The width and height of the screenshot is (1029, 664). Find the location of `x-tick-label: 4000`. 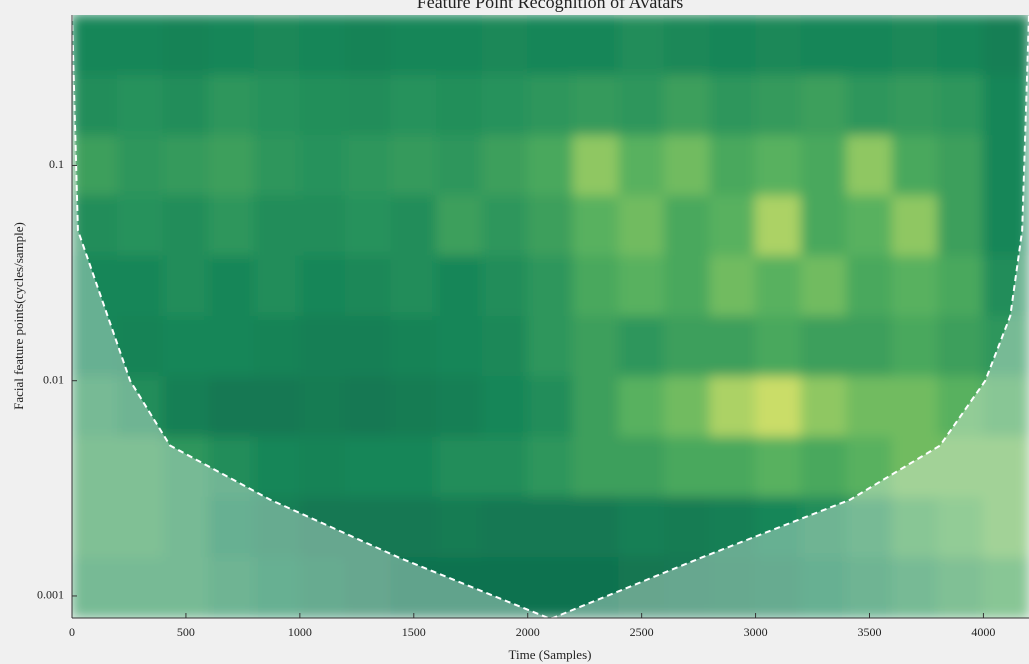

x-tick-label: 4000 is located at coordinates (983, 632).